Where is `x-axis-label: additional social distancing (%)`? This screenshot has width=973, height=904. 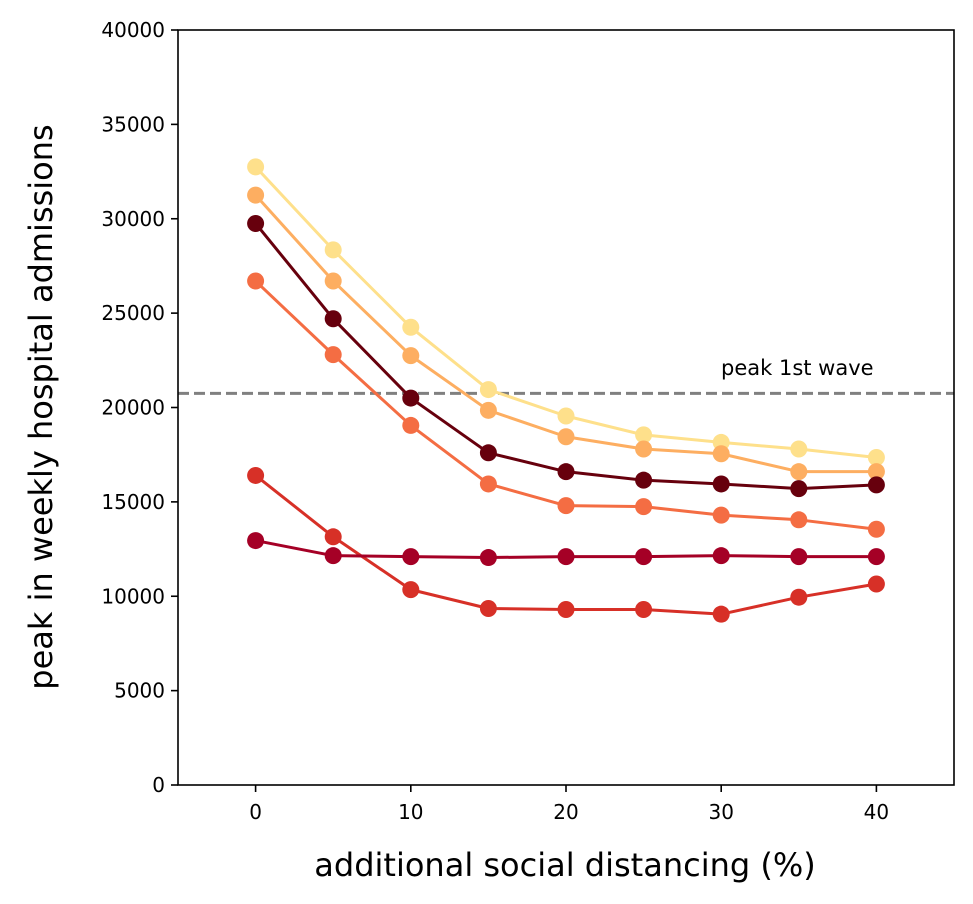
x-axis-label: additional social distancing (%) is located at coordinates (564, 865).